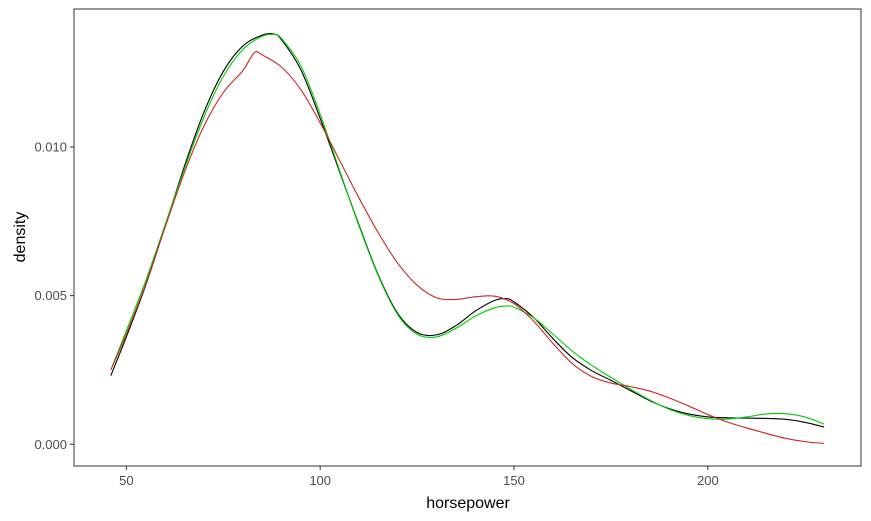 Image resolution: width=871 pixels, height=521 pixels. Describe the element at coordinates (514, 480) in the screenshot. I see `x-tick-label: 150` at that location.